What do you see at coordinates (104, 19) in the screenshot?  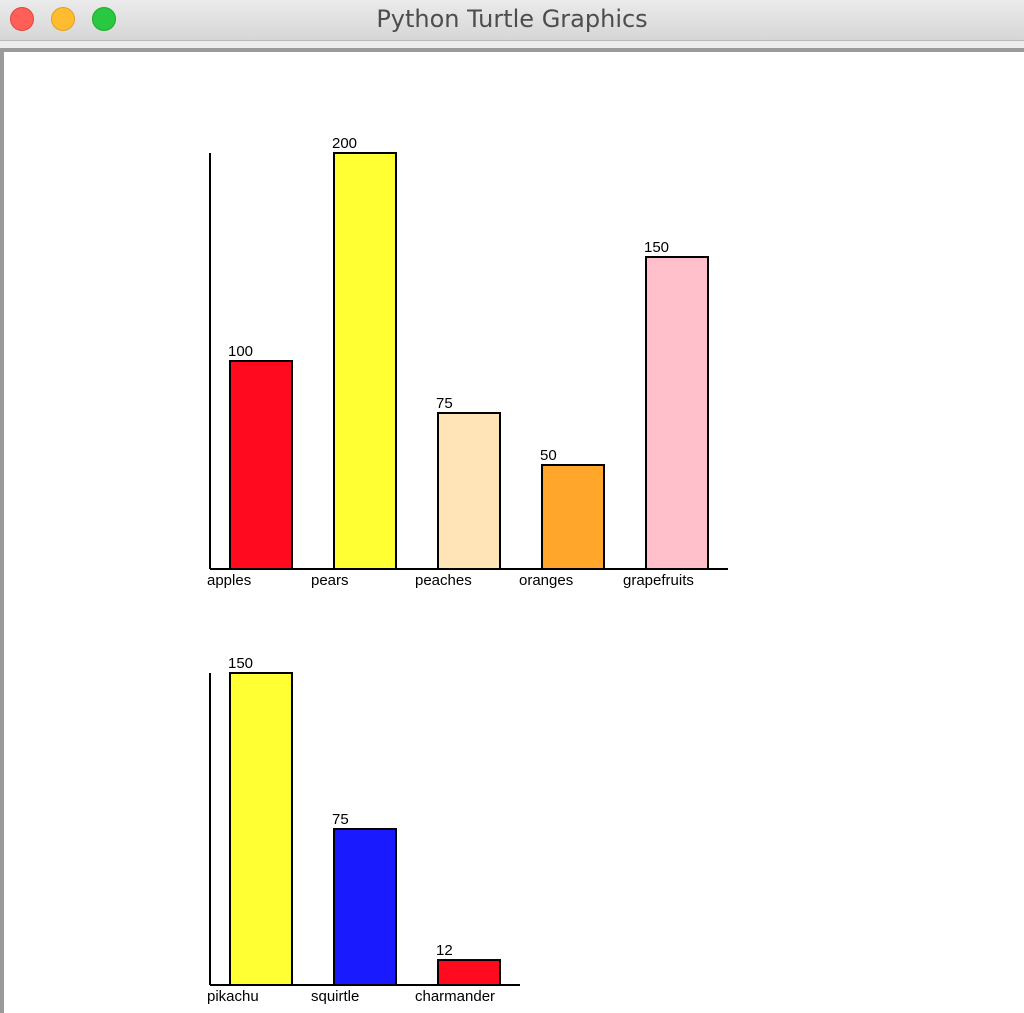 I see `zoom-window-button` at bounding box center [104, 19].